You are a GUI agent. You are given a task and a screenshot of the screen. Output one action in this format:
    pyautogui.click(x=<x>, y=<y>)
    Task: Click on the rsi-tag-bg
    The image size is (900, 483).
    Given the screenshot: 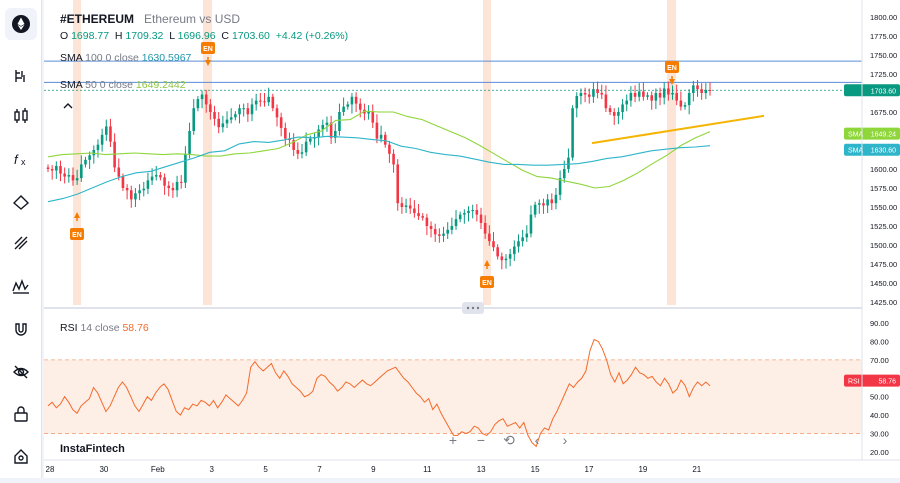 What is the action you would take?
    pyautogui.click(x=872, y=380)
    